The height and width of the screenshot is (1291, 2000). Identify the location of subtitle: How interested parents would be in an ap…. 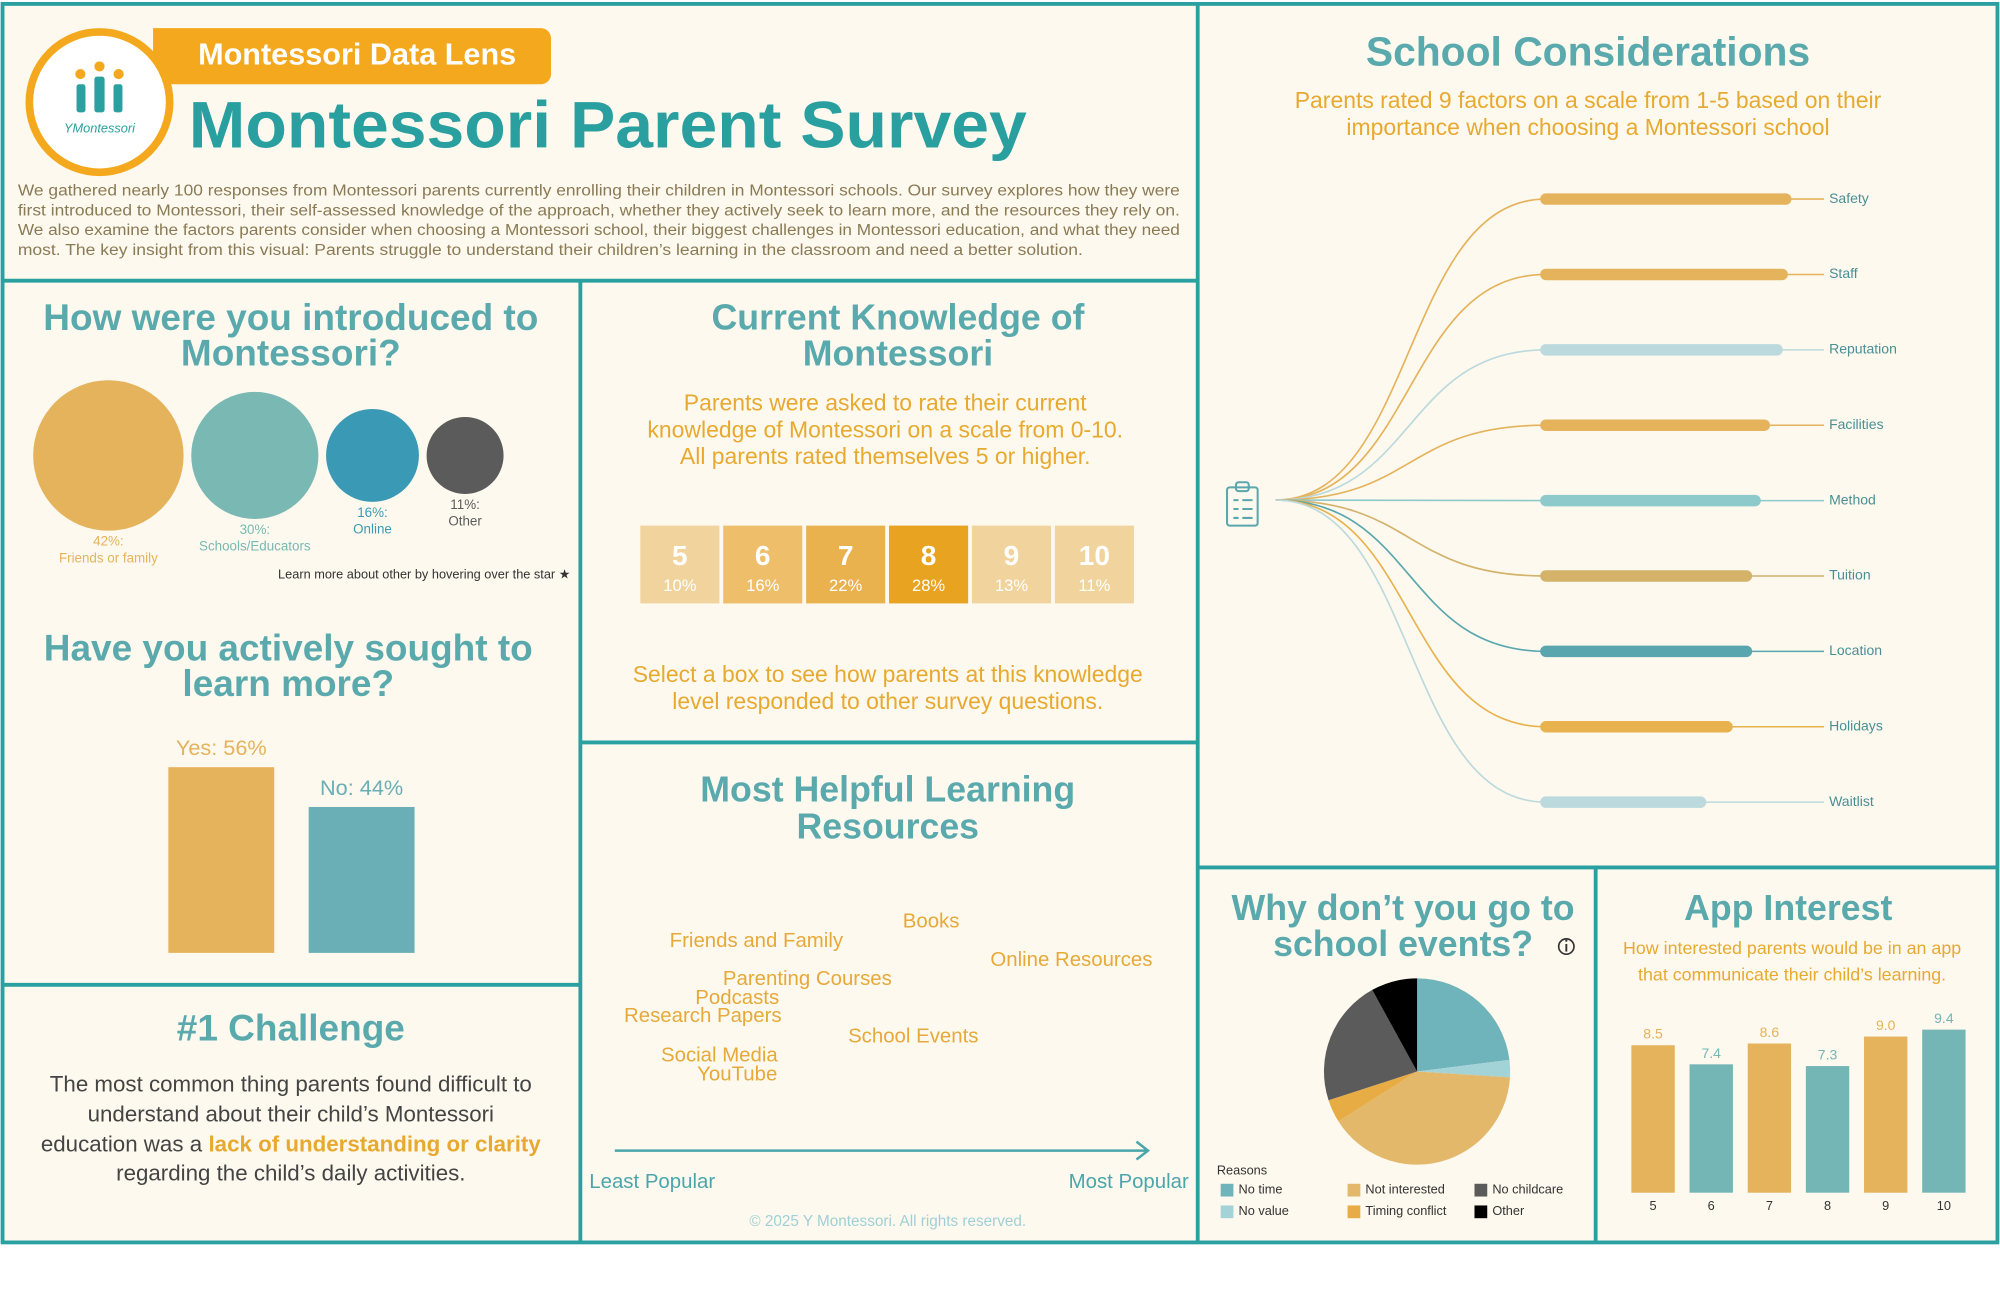
(1792, 948).